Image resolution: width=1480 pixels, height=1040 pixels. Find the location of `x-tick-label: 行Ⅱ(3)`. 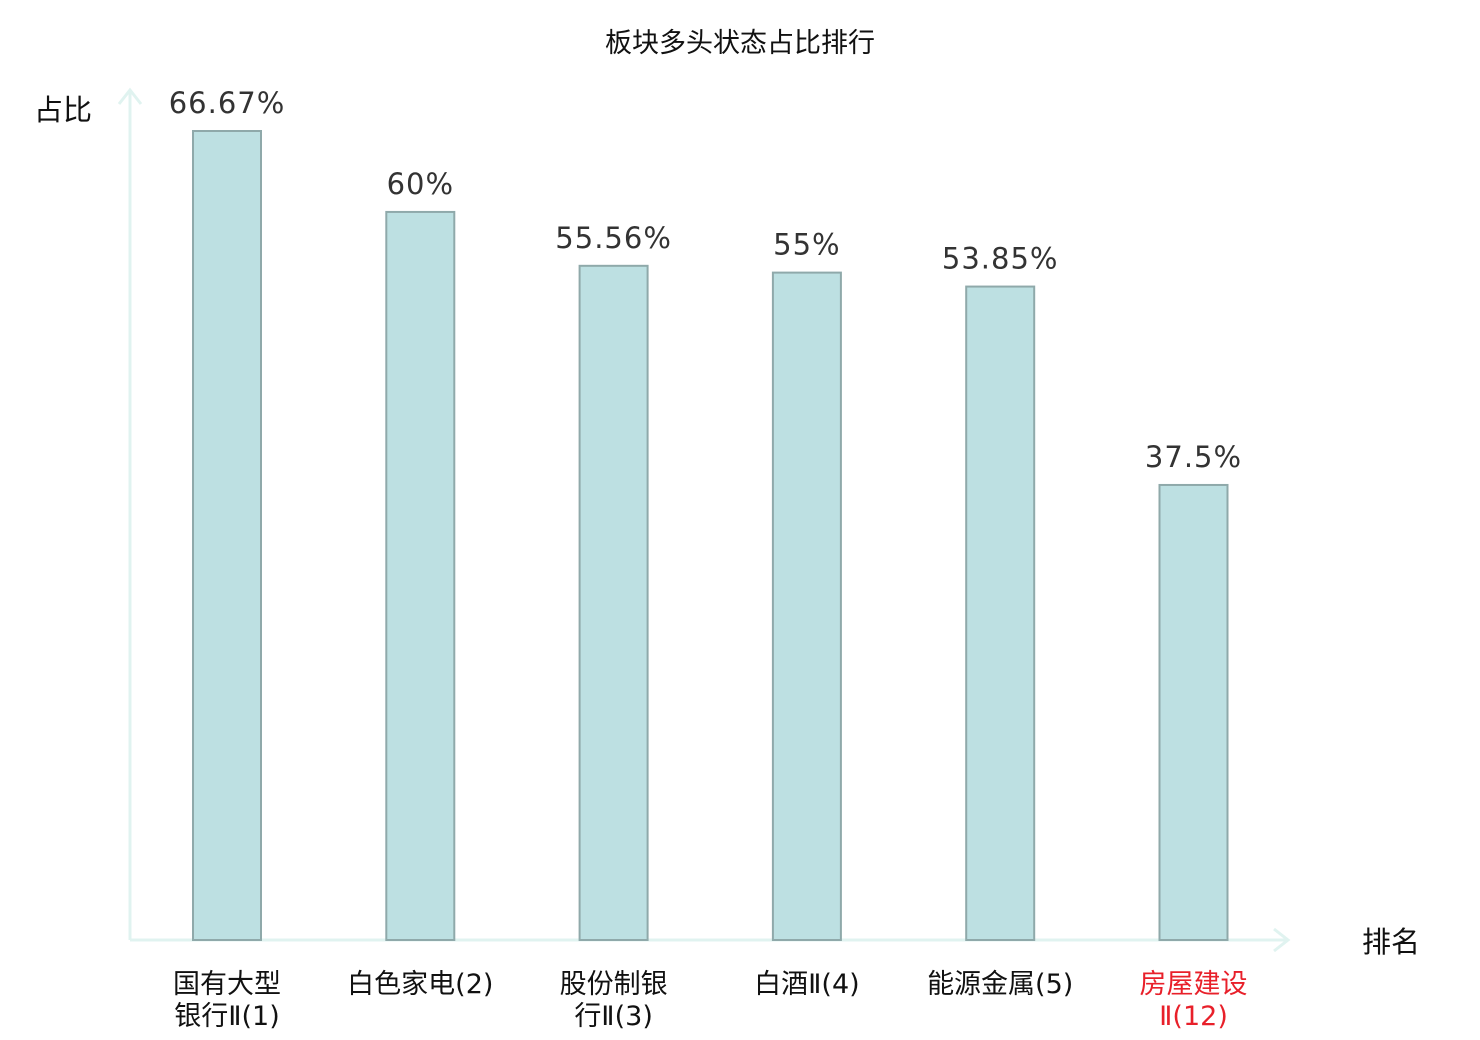

x-tick-label: 行Ⅱ(3) is located at coordinates (613, 1016).